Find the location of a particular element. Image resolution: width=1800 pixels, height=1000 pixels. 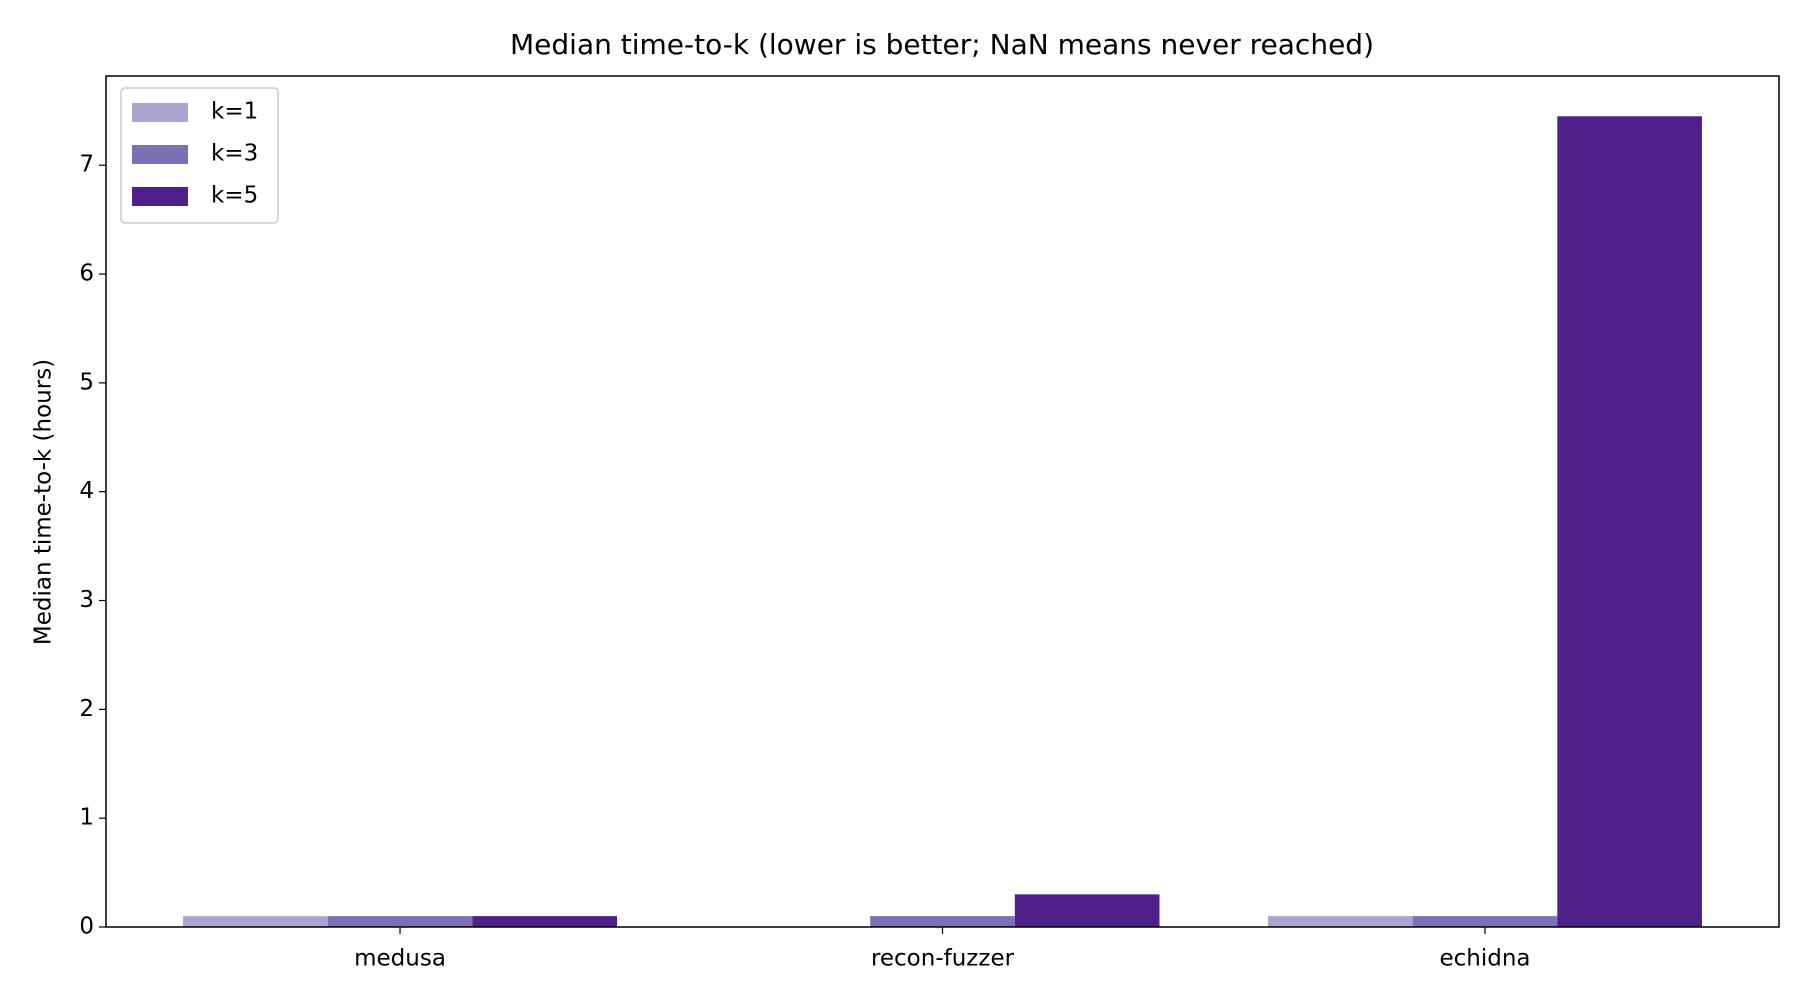

y-tick-label: 0 is located at coordinates (86, 927).